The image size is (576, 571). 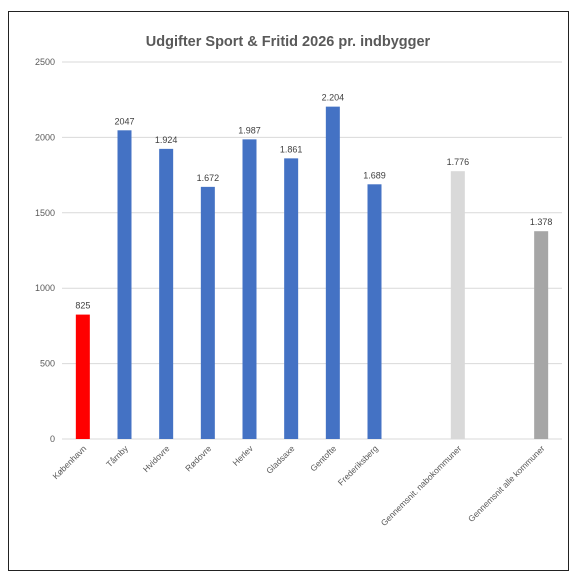 What do you see at coordinates (374, 175) in the screenshot?
I see `data-label: 1.689` at bounding box center [374, 175].